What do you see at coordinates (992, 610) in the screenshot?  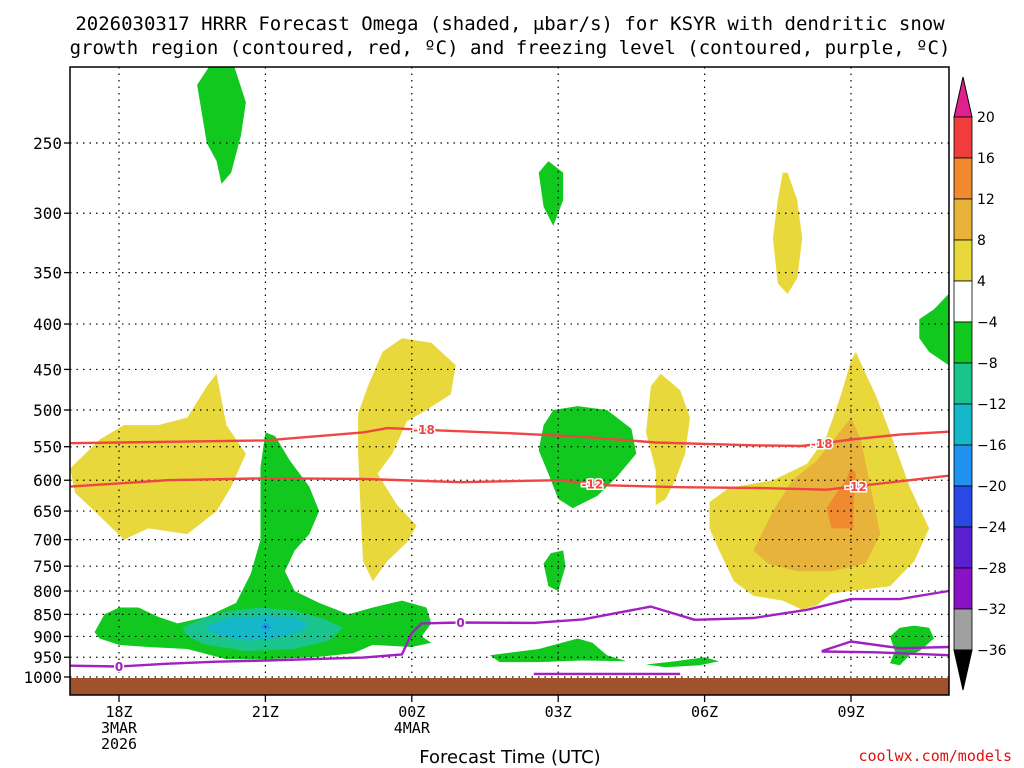 I see `colorbar-level-label: −32` at bounding box center [992, 610].